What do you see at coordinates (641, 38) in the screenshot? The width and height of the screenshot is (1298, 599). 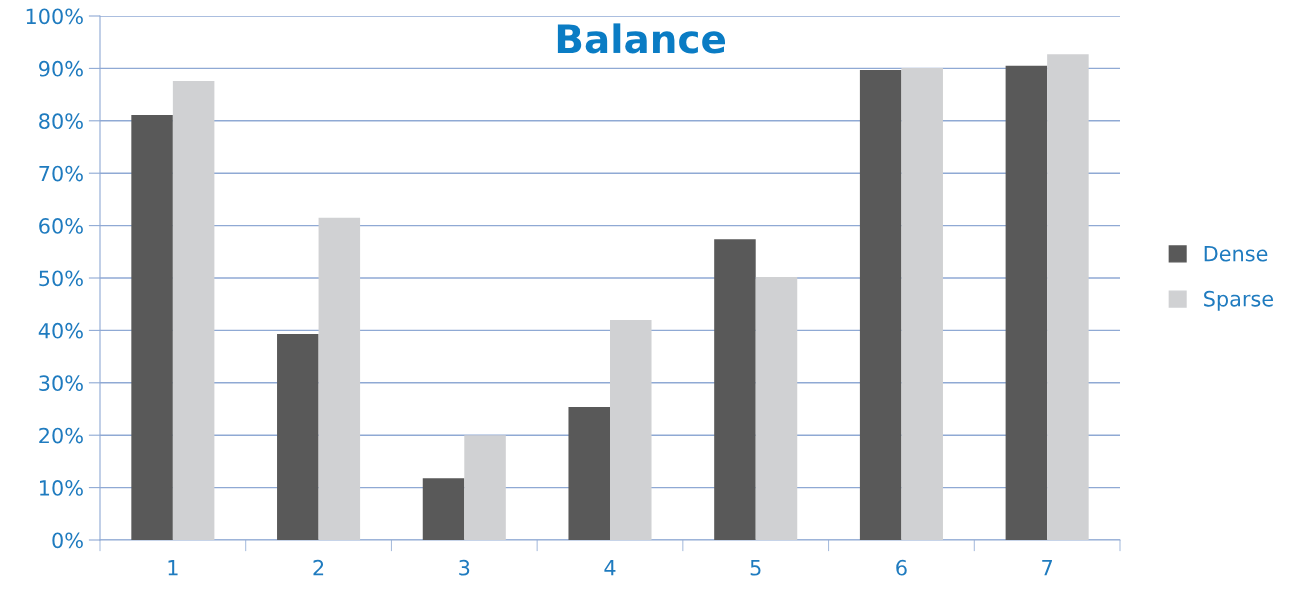 I see `chart-title: Balance` at bounding box center [641, 38].